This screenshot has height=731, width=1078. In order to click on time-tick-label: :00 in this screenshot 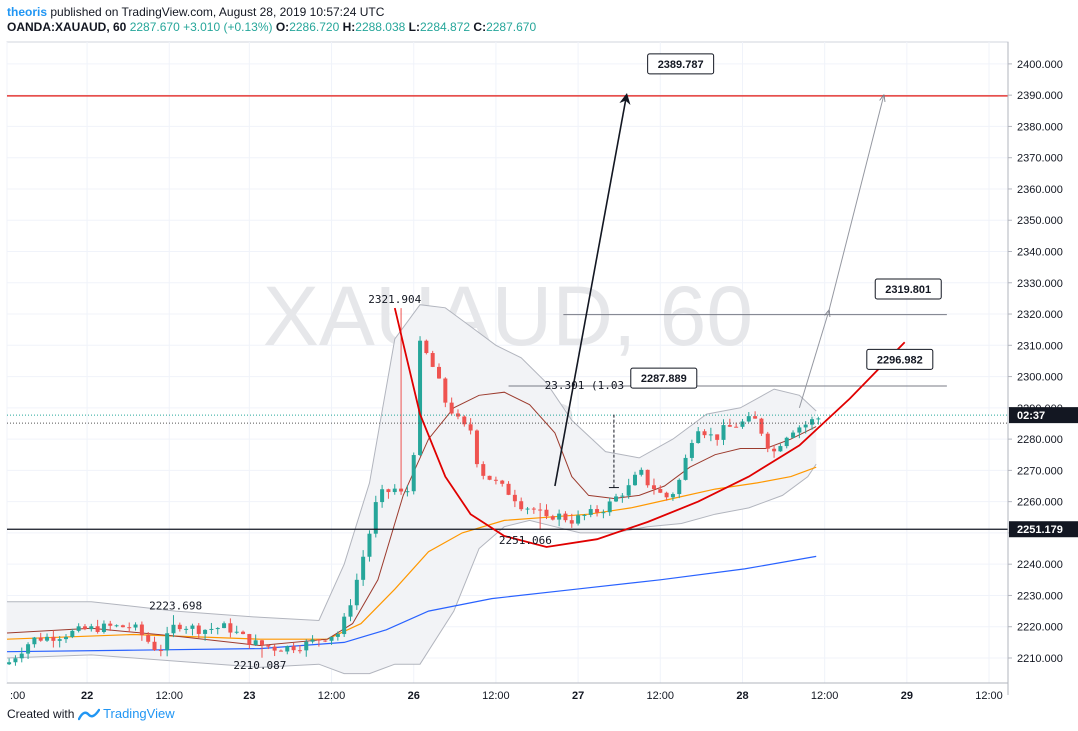, I will do `click(17, 696)`.